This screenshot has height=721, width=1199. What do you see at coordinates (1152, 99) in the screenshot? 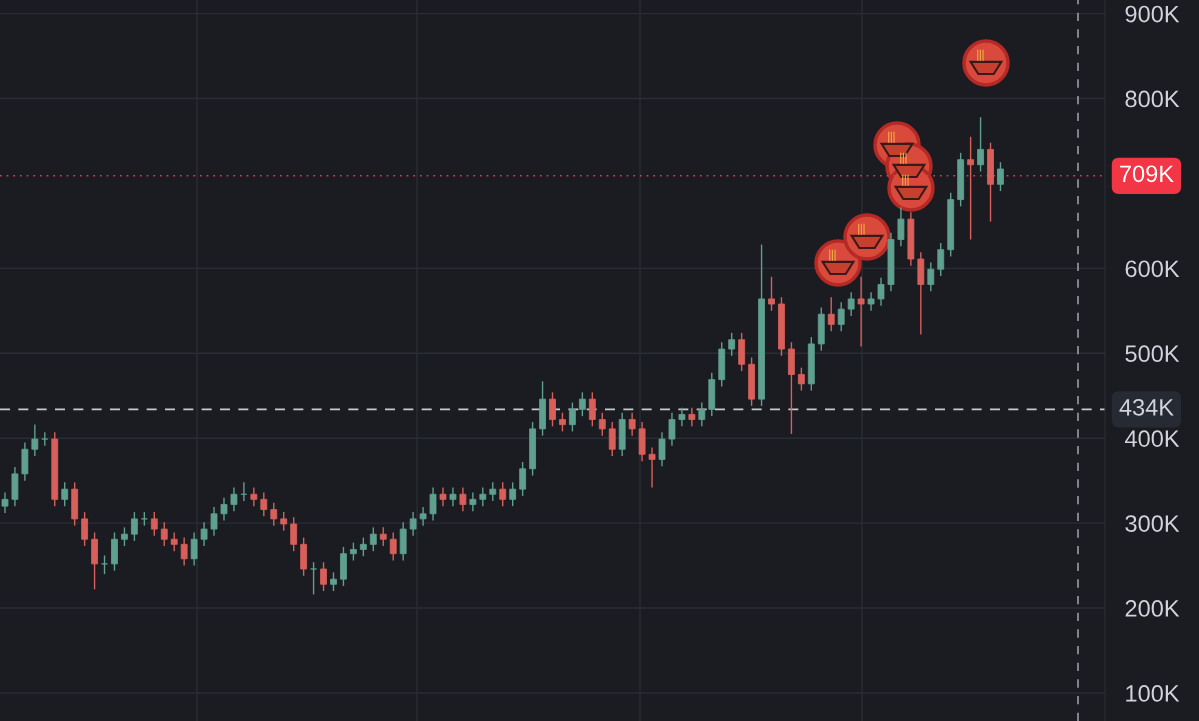
I see `y-tick-label: 800K` at bounding box center [1152, 99].